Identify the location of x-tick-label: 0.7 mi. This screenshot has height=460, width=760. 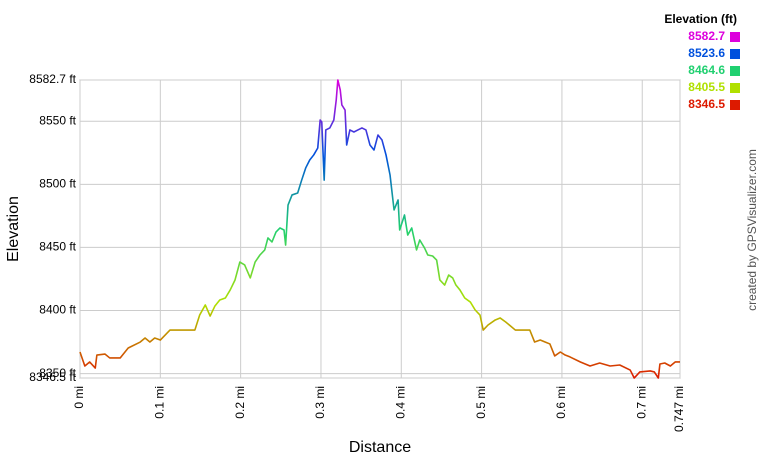
(641, 402).